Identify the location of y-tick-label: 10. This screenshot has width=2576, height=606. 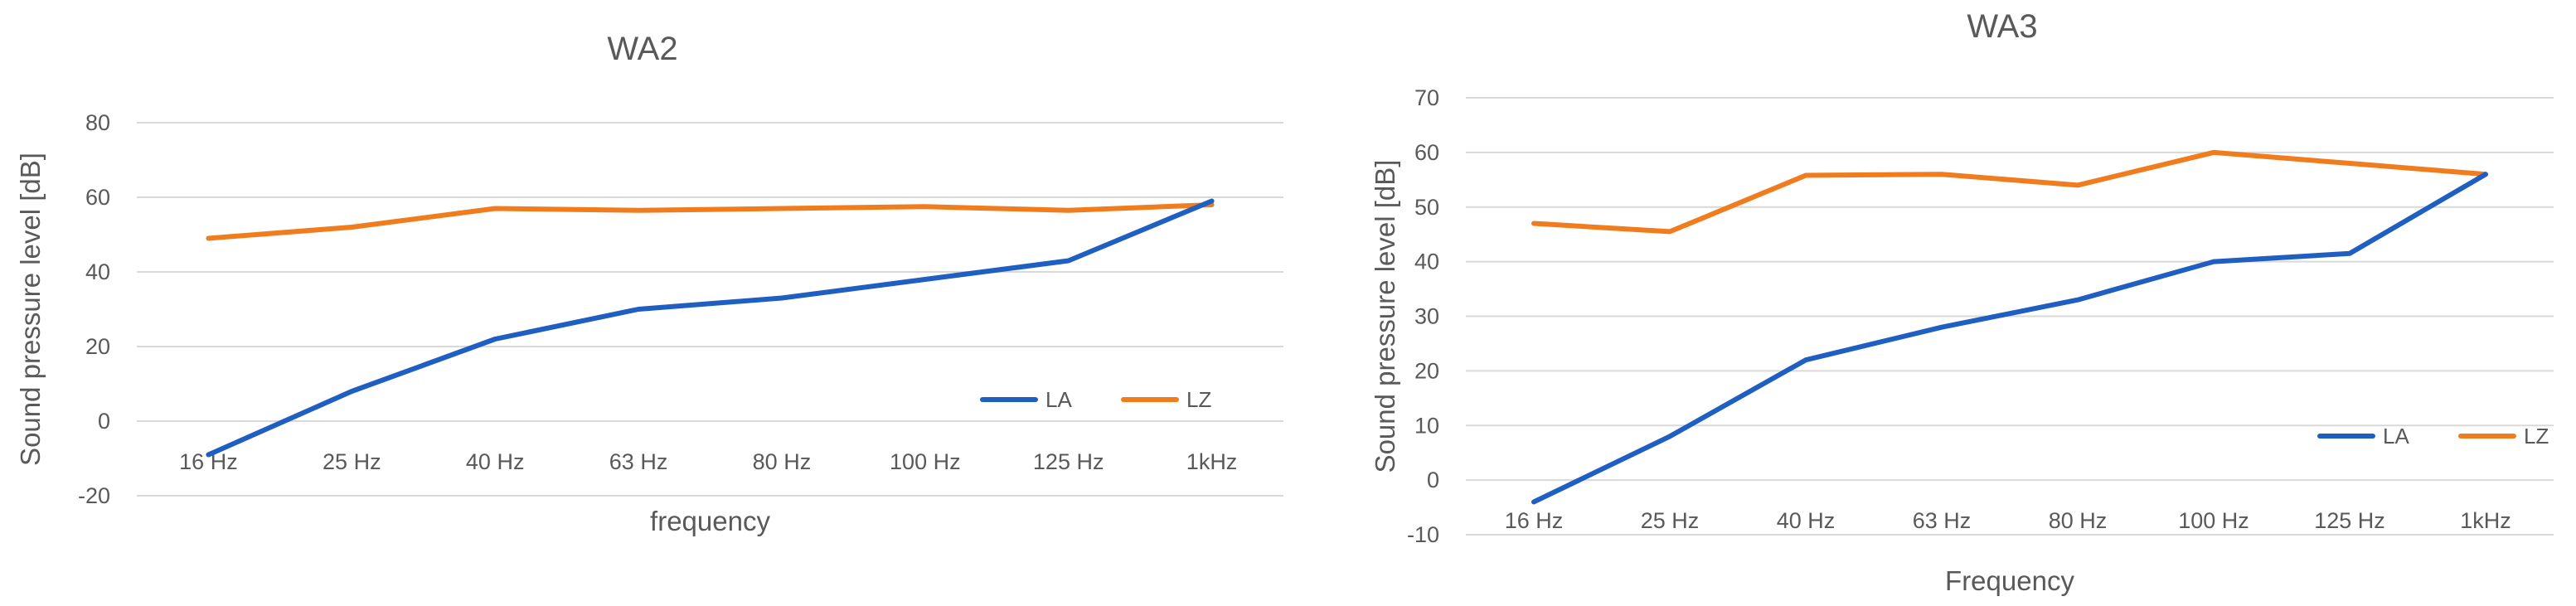
(1426, 426).